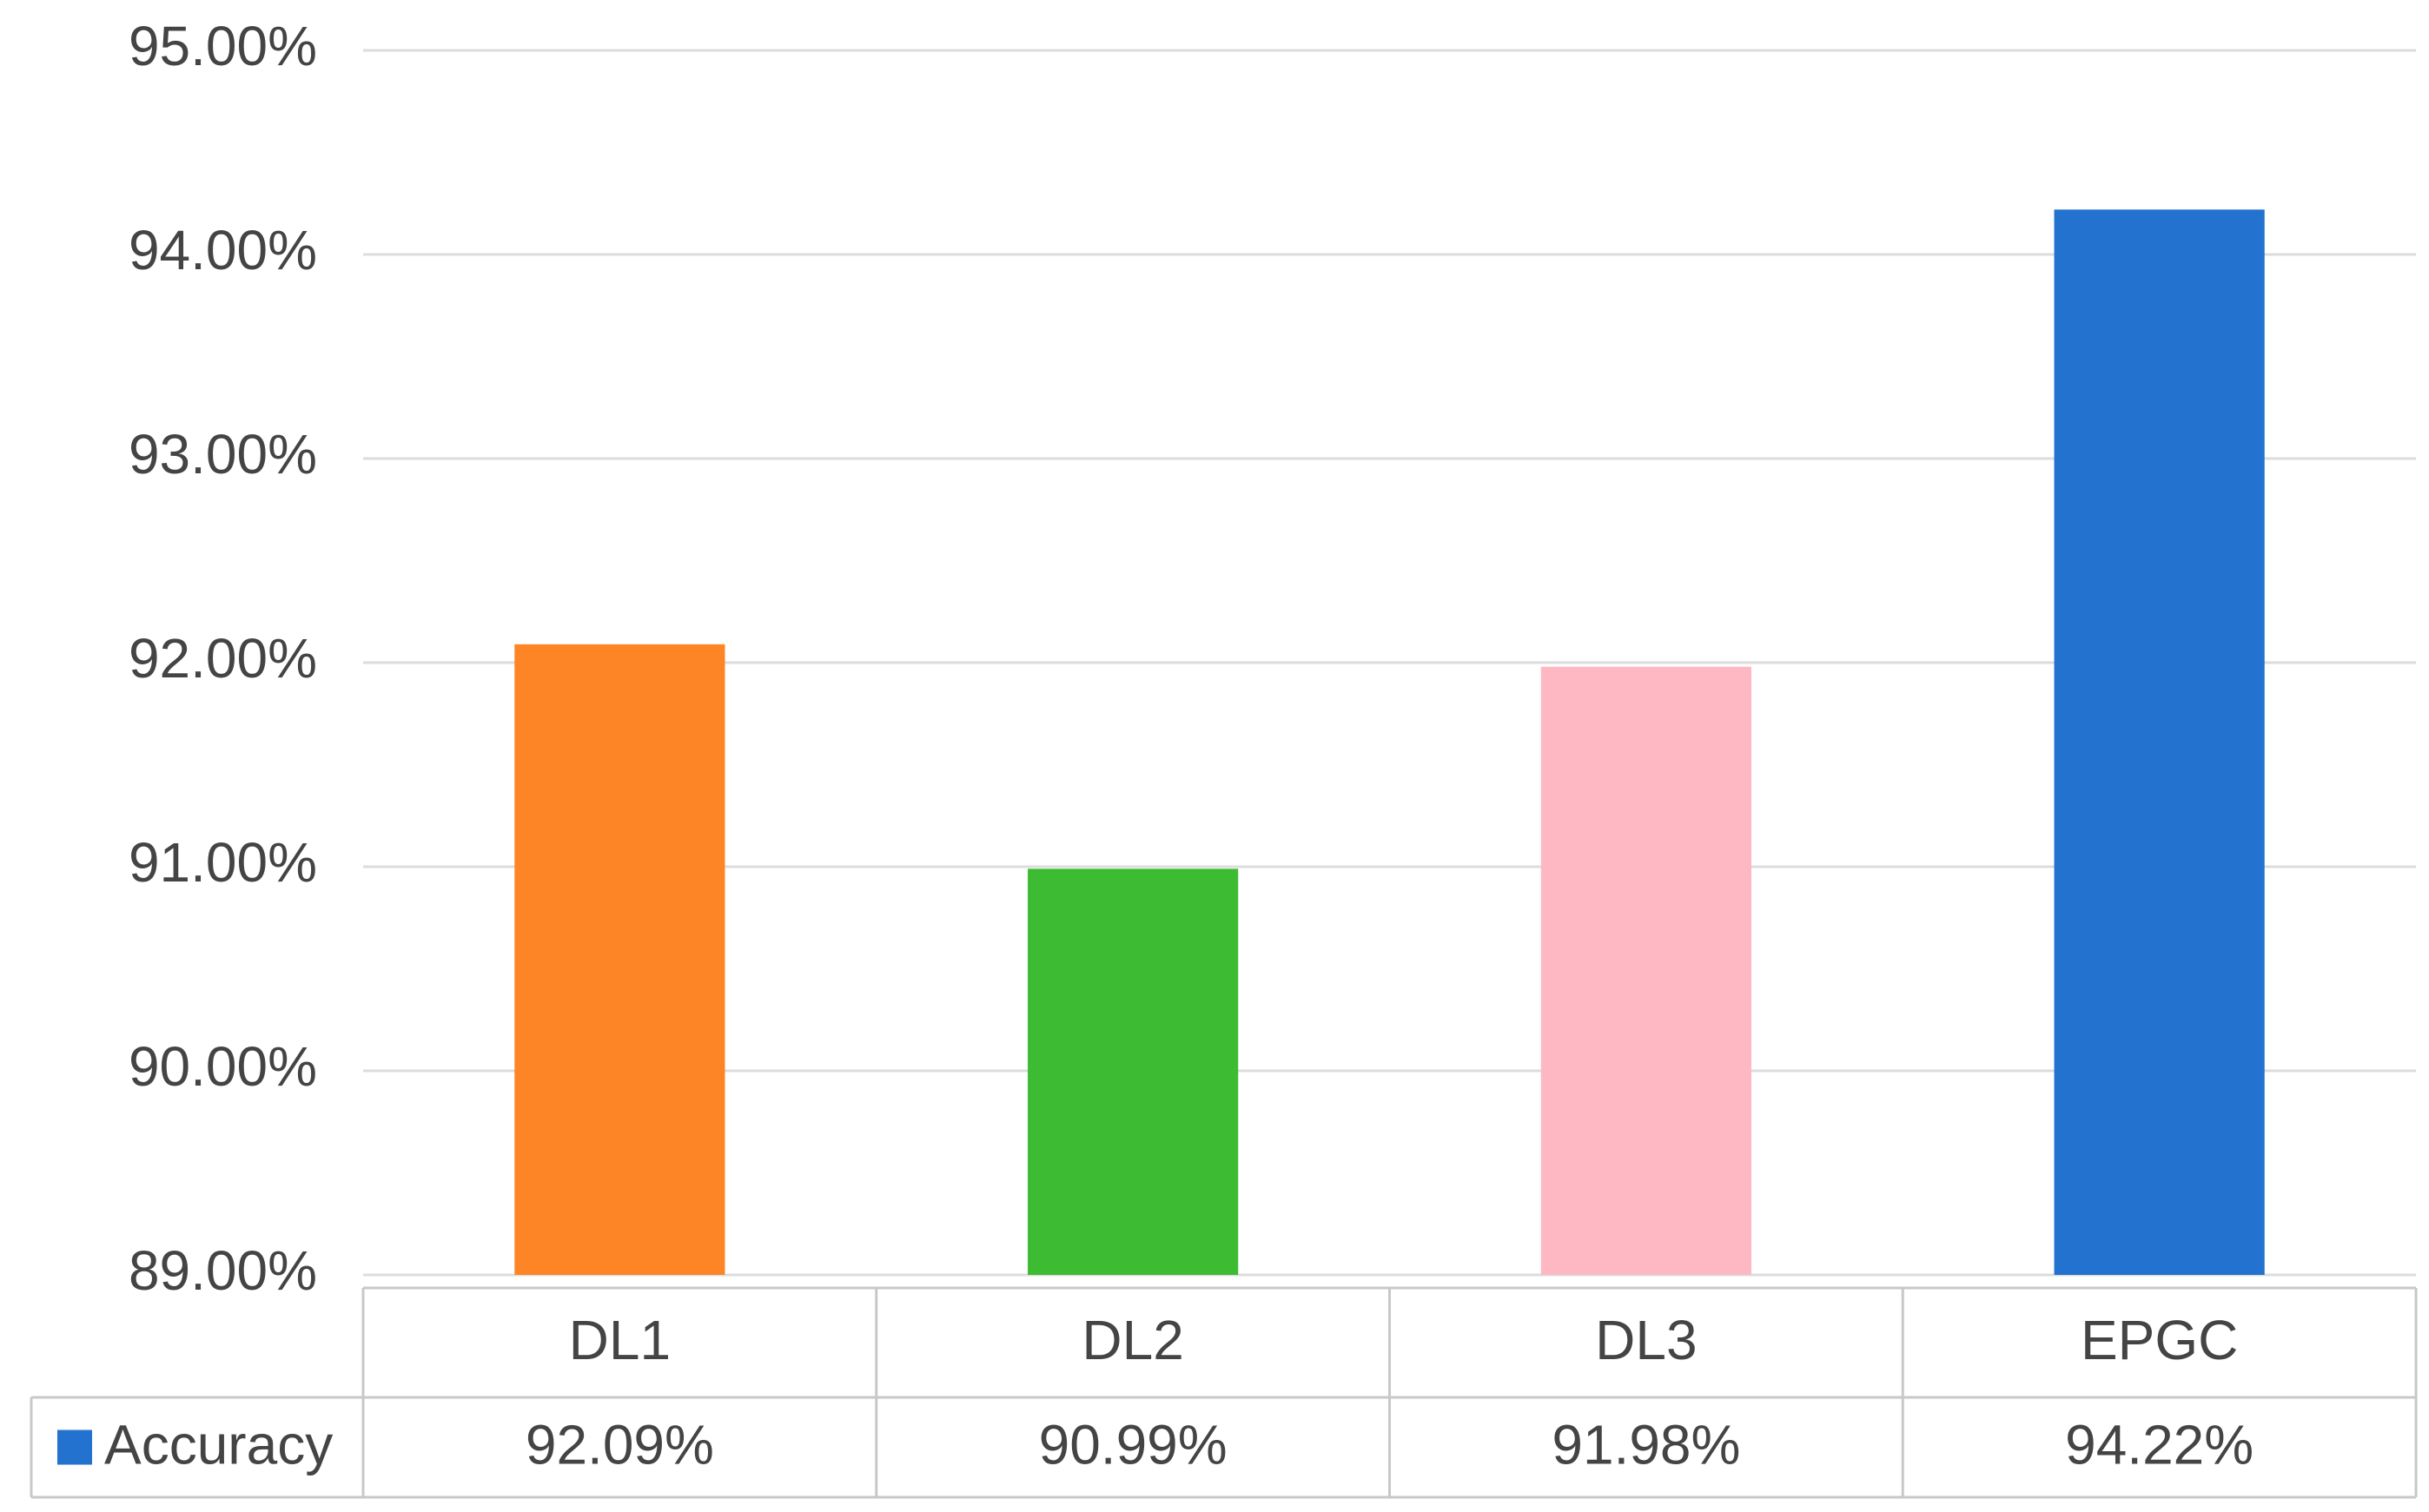 The height and width of the screenshot is (1512, 2429). I want to click on y-tick-label: 93.00%, so click(223, 454).